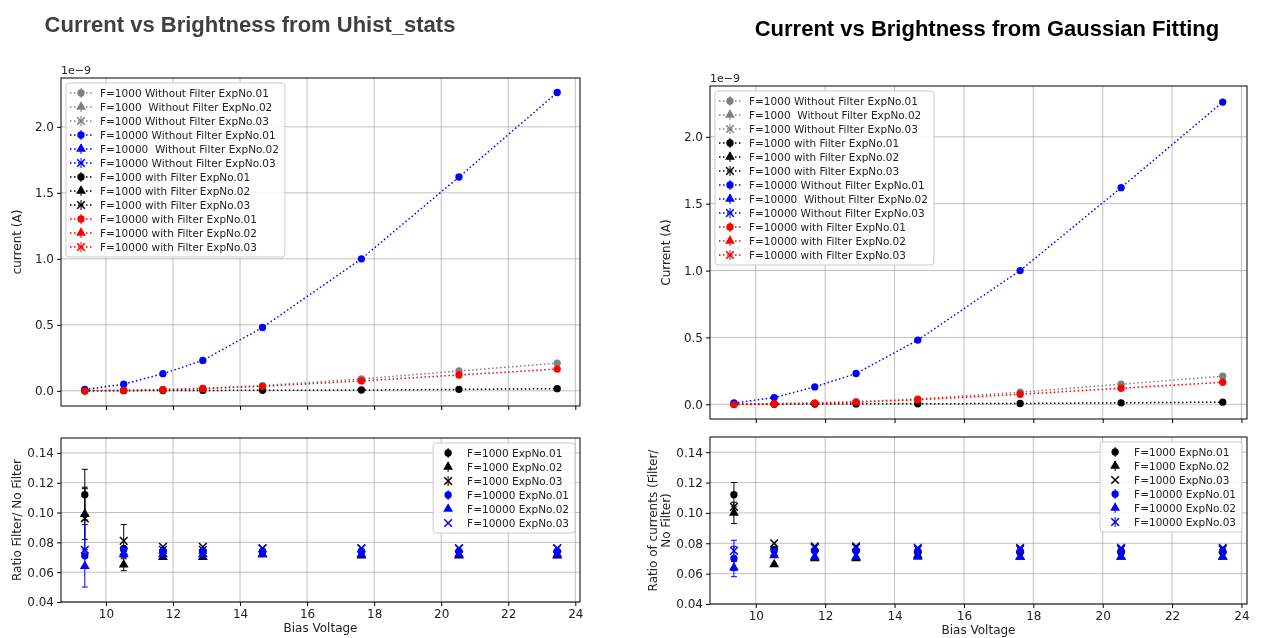 The width and height of the screenshot is (1282, 638). Describe the element at coordinates (250, 24) in the screenshot. I see `chart-title: Current vs Brightness from Uhist_stats` at that location.